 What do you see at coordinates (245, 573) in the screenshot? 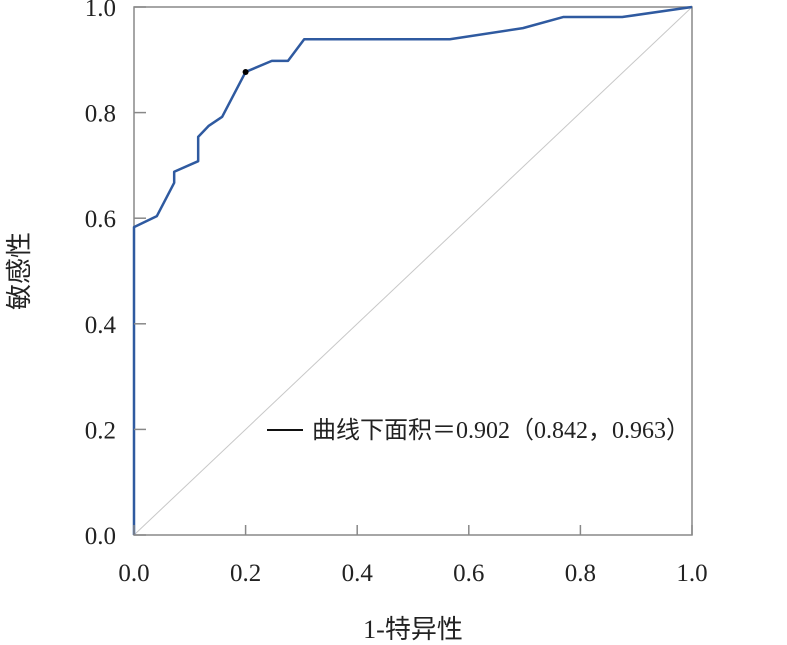
I see `x-tick-label: 0.2` at bounding box center [245, 573].